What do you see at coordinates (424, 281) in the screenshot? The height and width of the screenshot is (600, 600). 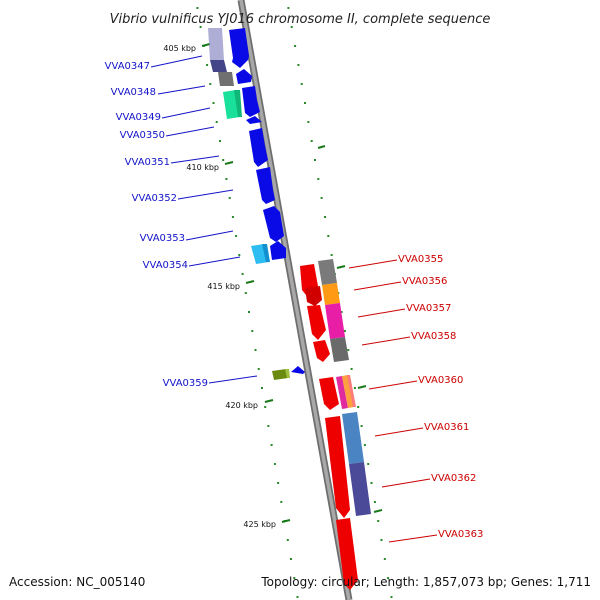 I see `gene-label-vva0356: VVA0356` at bounding box center [424, 281].